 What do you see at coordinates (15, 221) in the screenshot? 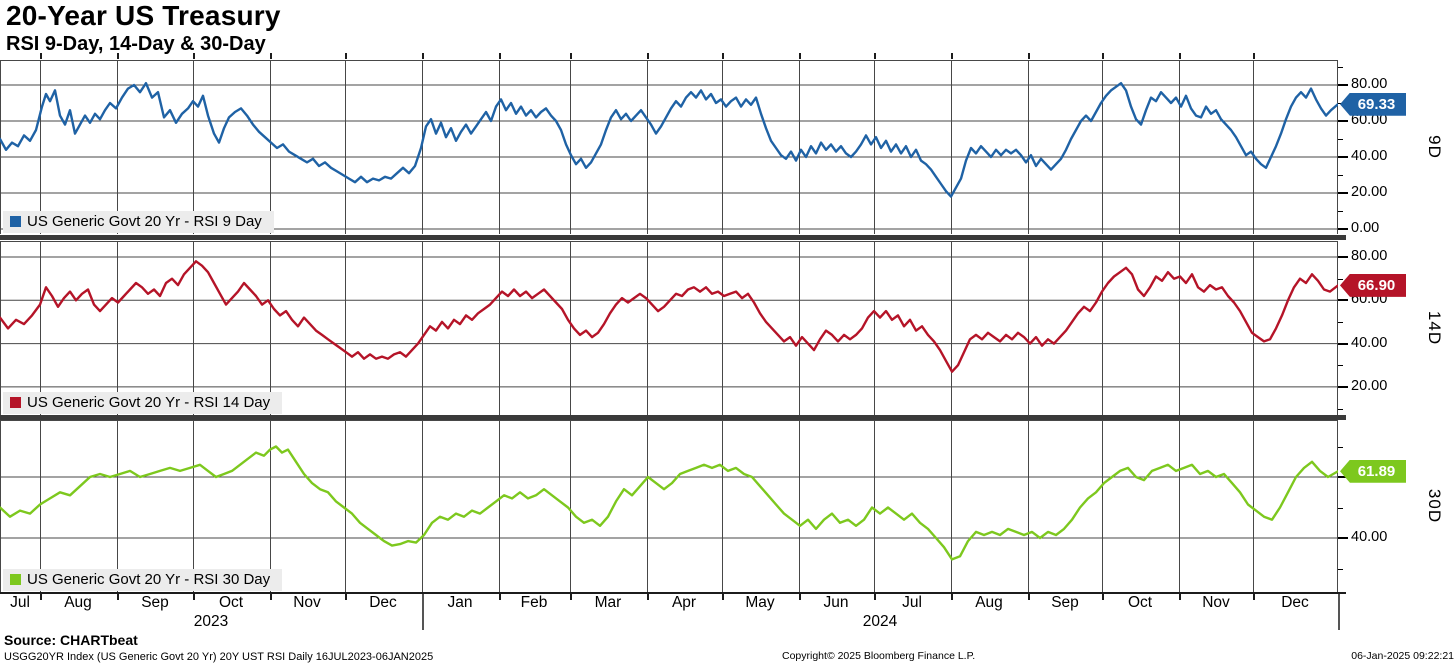
I see `legend-swatch-9d` at bounding box center [15, 221].